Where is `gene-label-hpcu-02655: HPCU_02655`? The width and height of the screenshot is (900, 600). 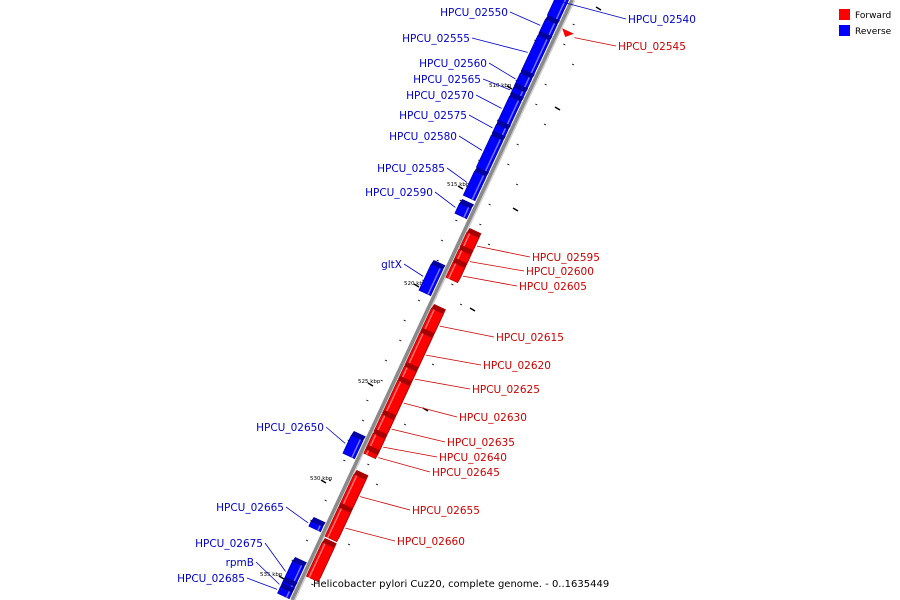
gene-label-hpcu-02655: HPCU_02655 is located at coordinates (446, 511).